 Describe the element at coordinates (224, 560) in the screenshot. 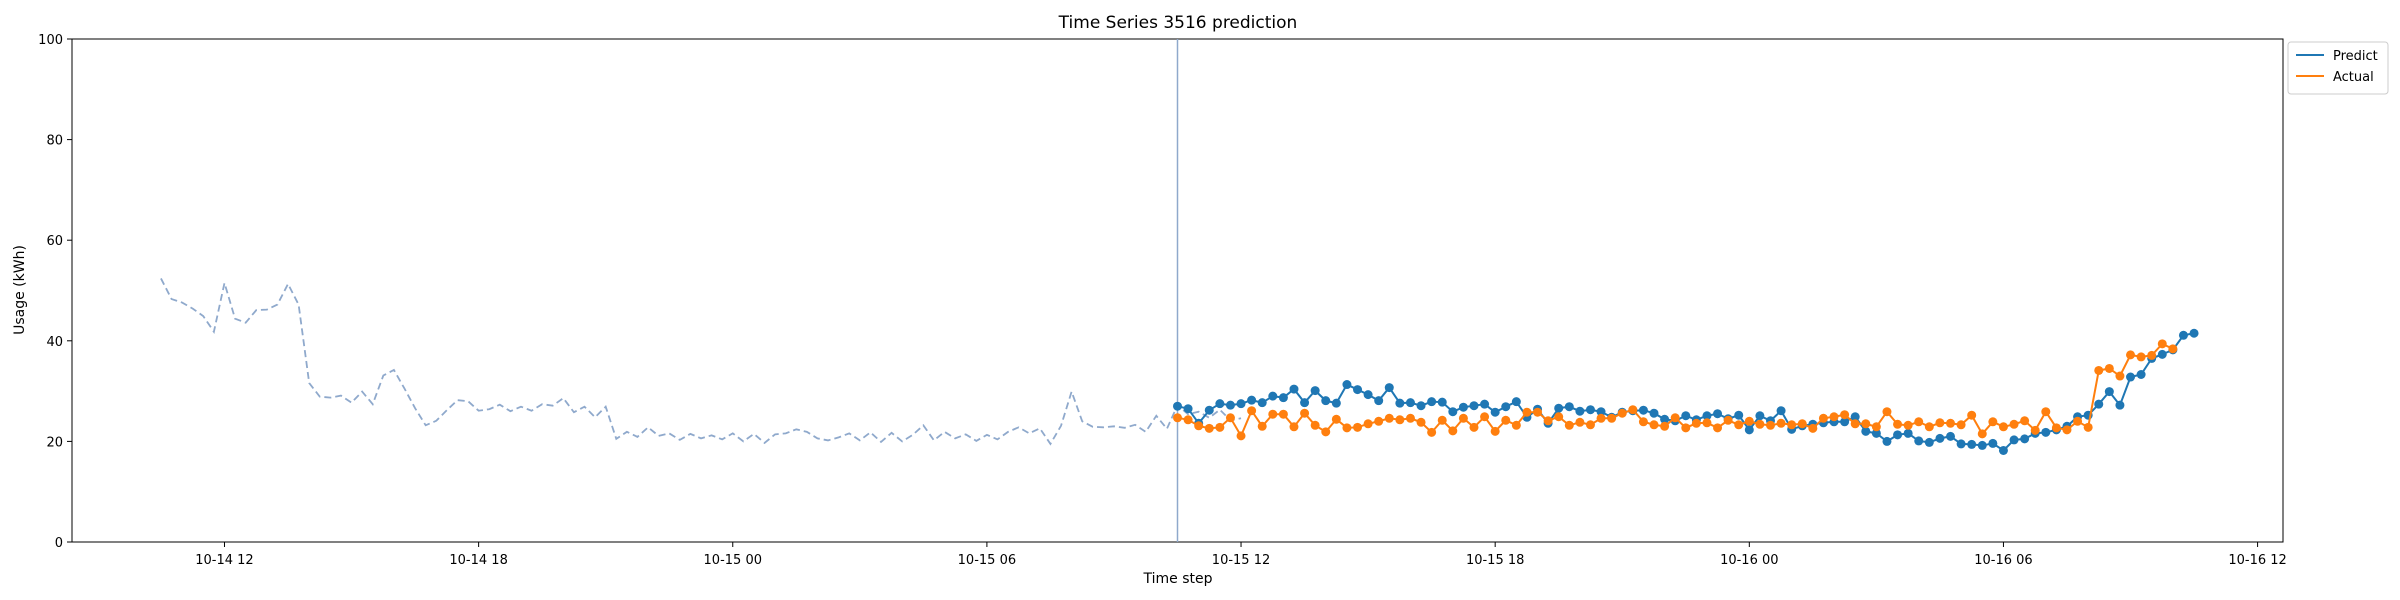

I see `x-tick-label: 10-14 12` at that location.